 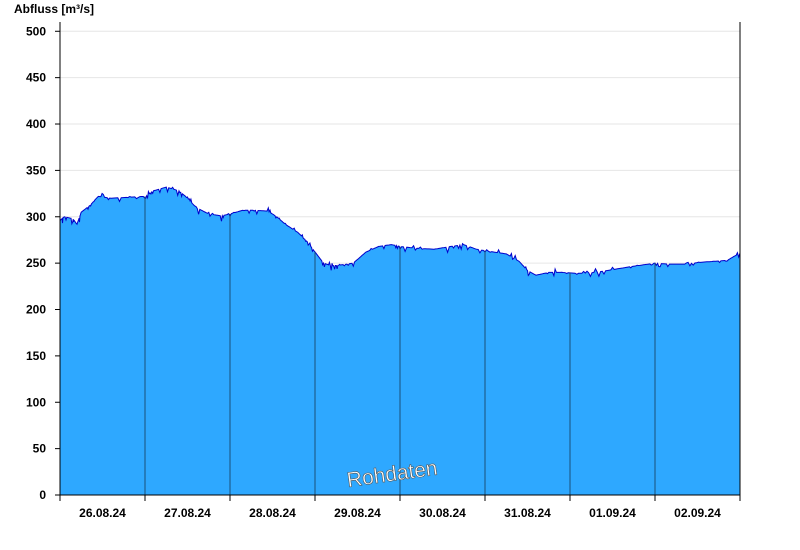 I want to click on y-tick-label: 250, so click(x=36, y=263).